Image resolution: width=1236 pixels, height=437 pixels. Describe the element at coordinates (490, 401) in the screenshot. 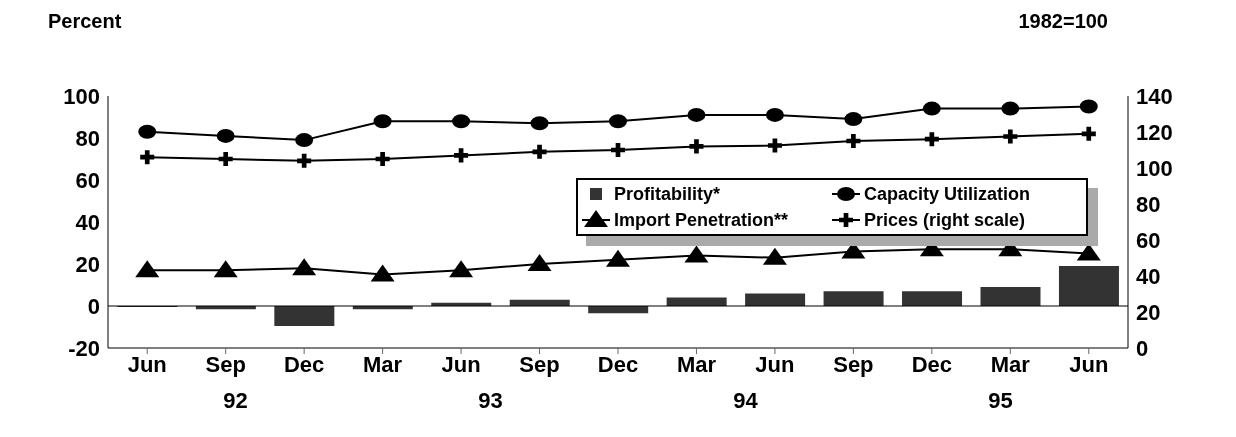

I see `text: 93` at that location.